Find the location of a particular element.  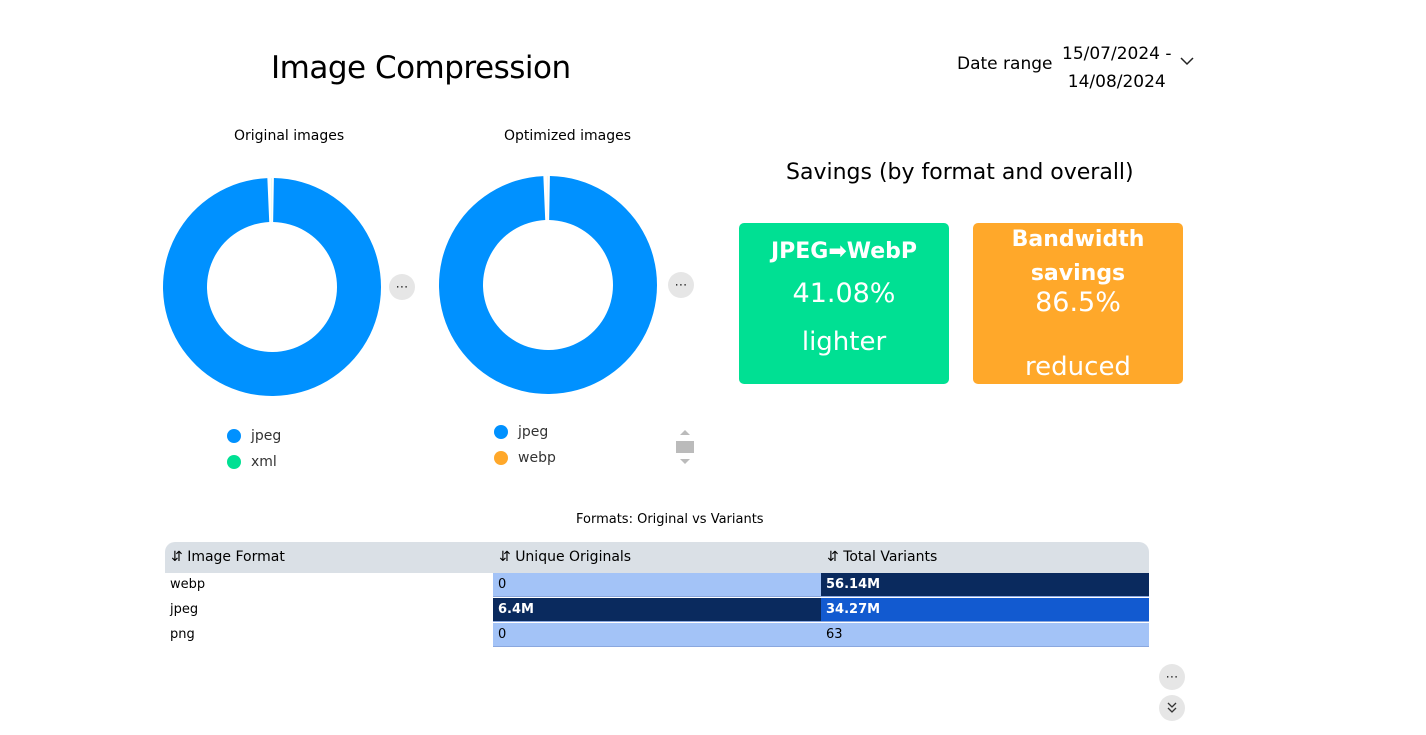

chevron-down-icon is located at coordinates (1187, 61).